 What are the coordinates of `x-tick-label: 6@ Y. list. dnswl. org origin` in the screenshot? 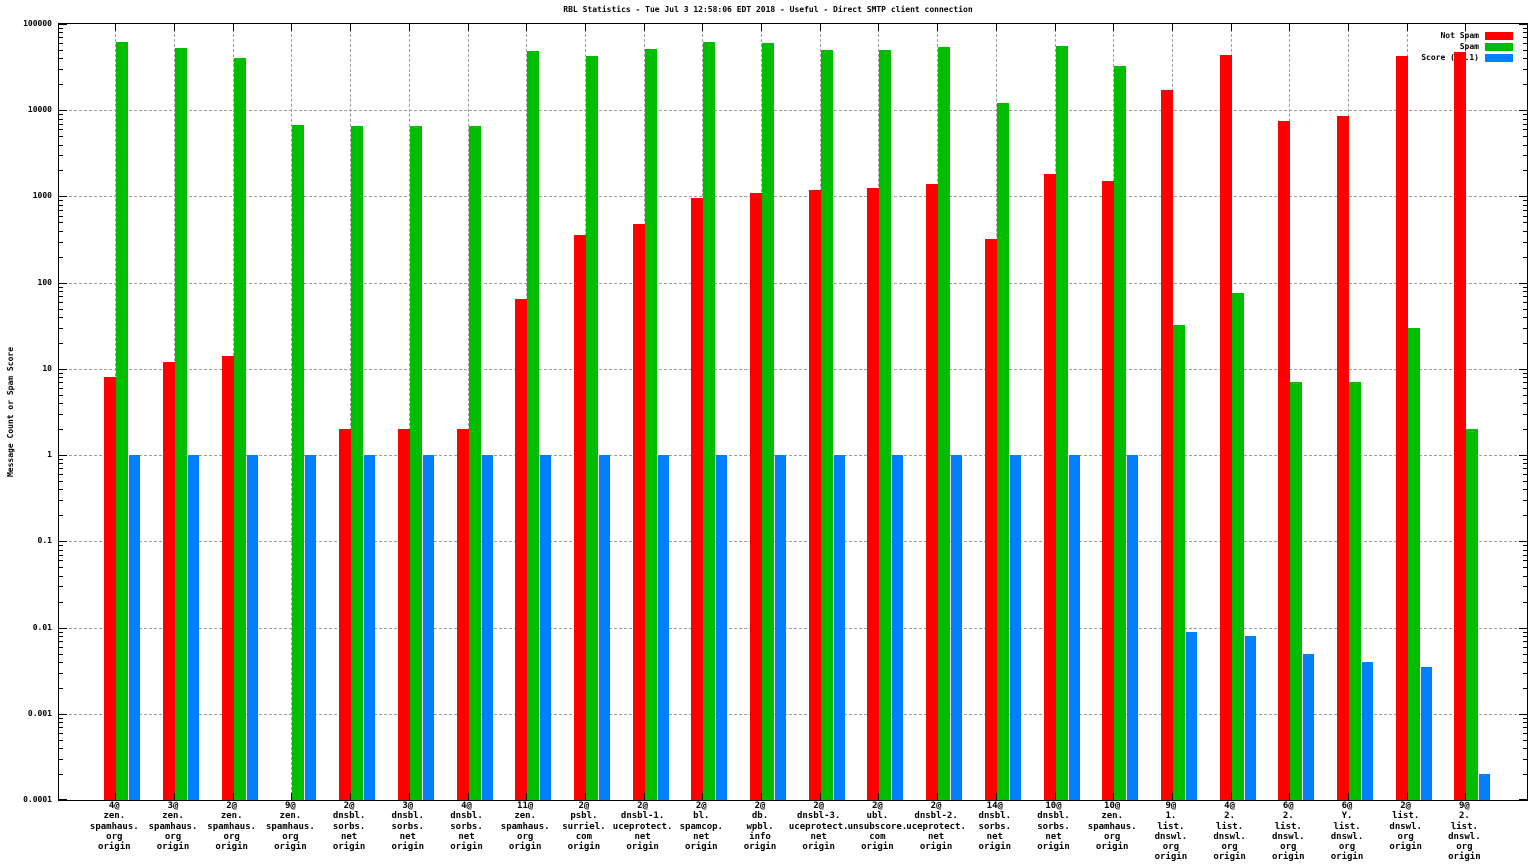 It's located at (1347, 832).